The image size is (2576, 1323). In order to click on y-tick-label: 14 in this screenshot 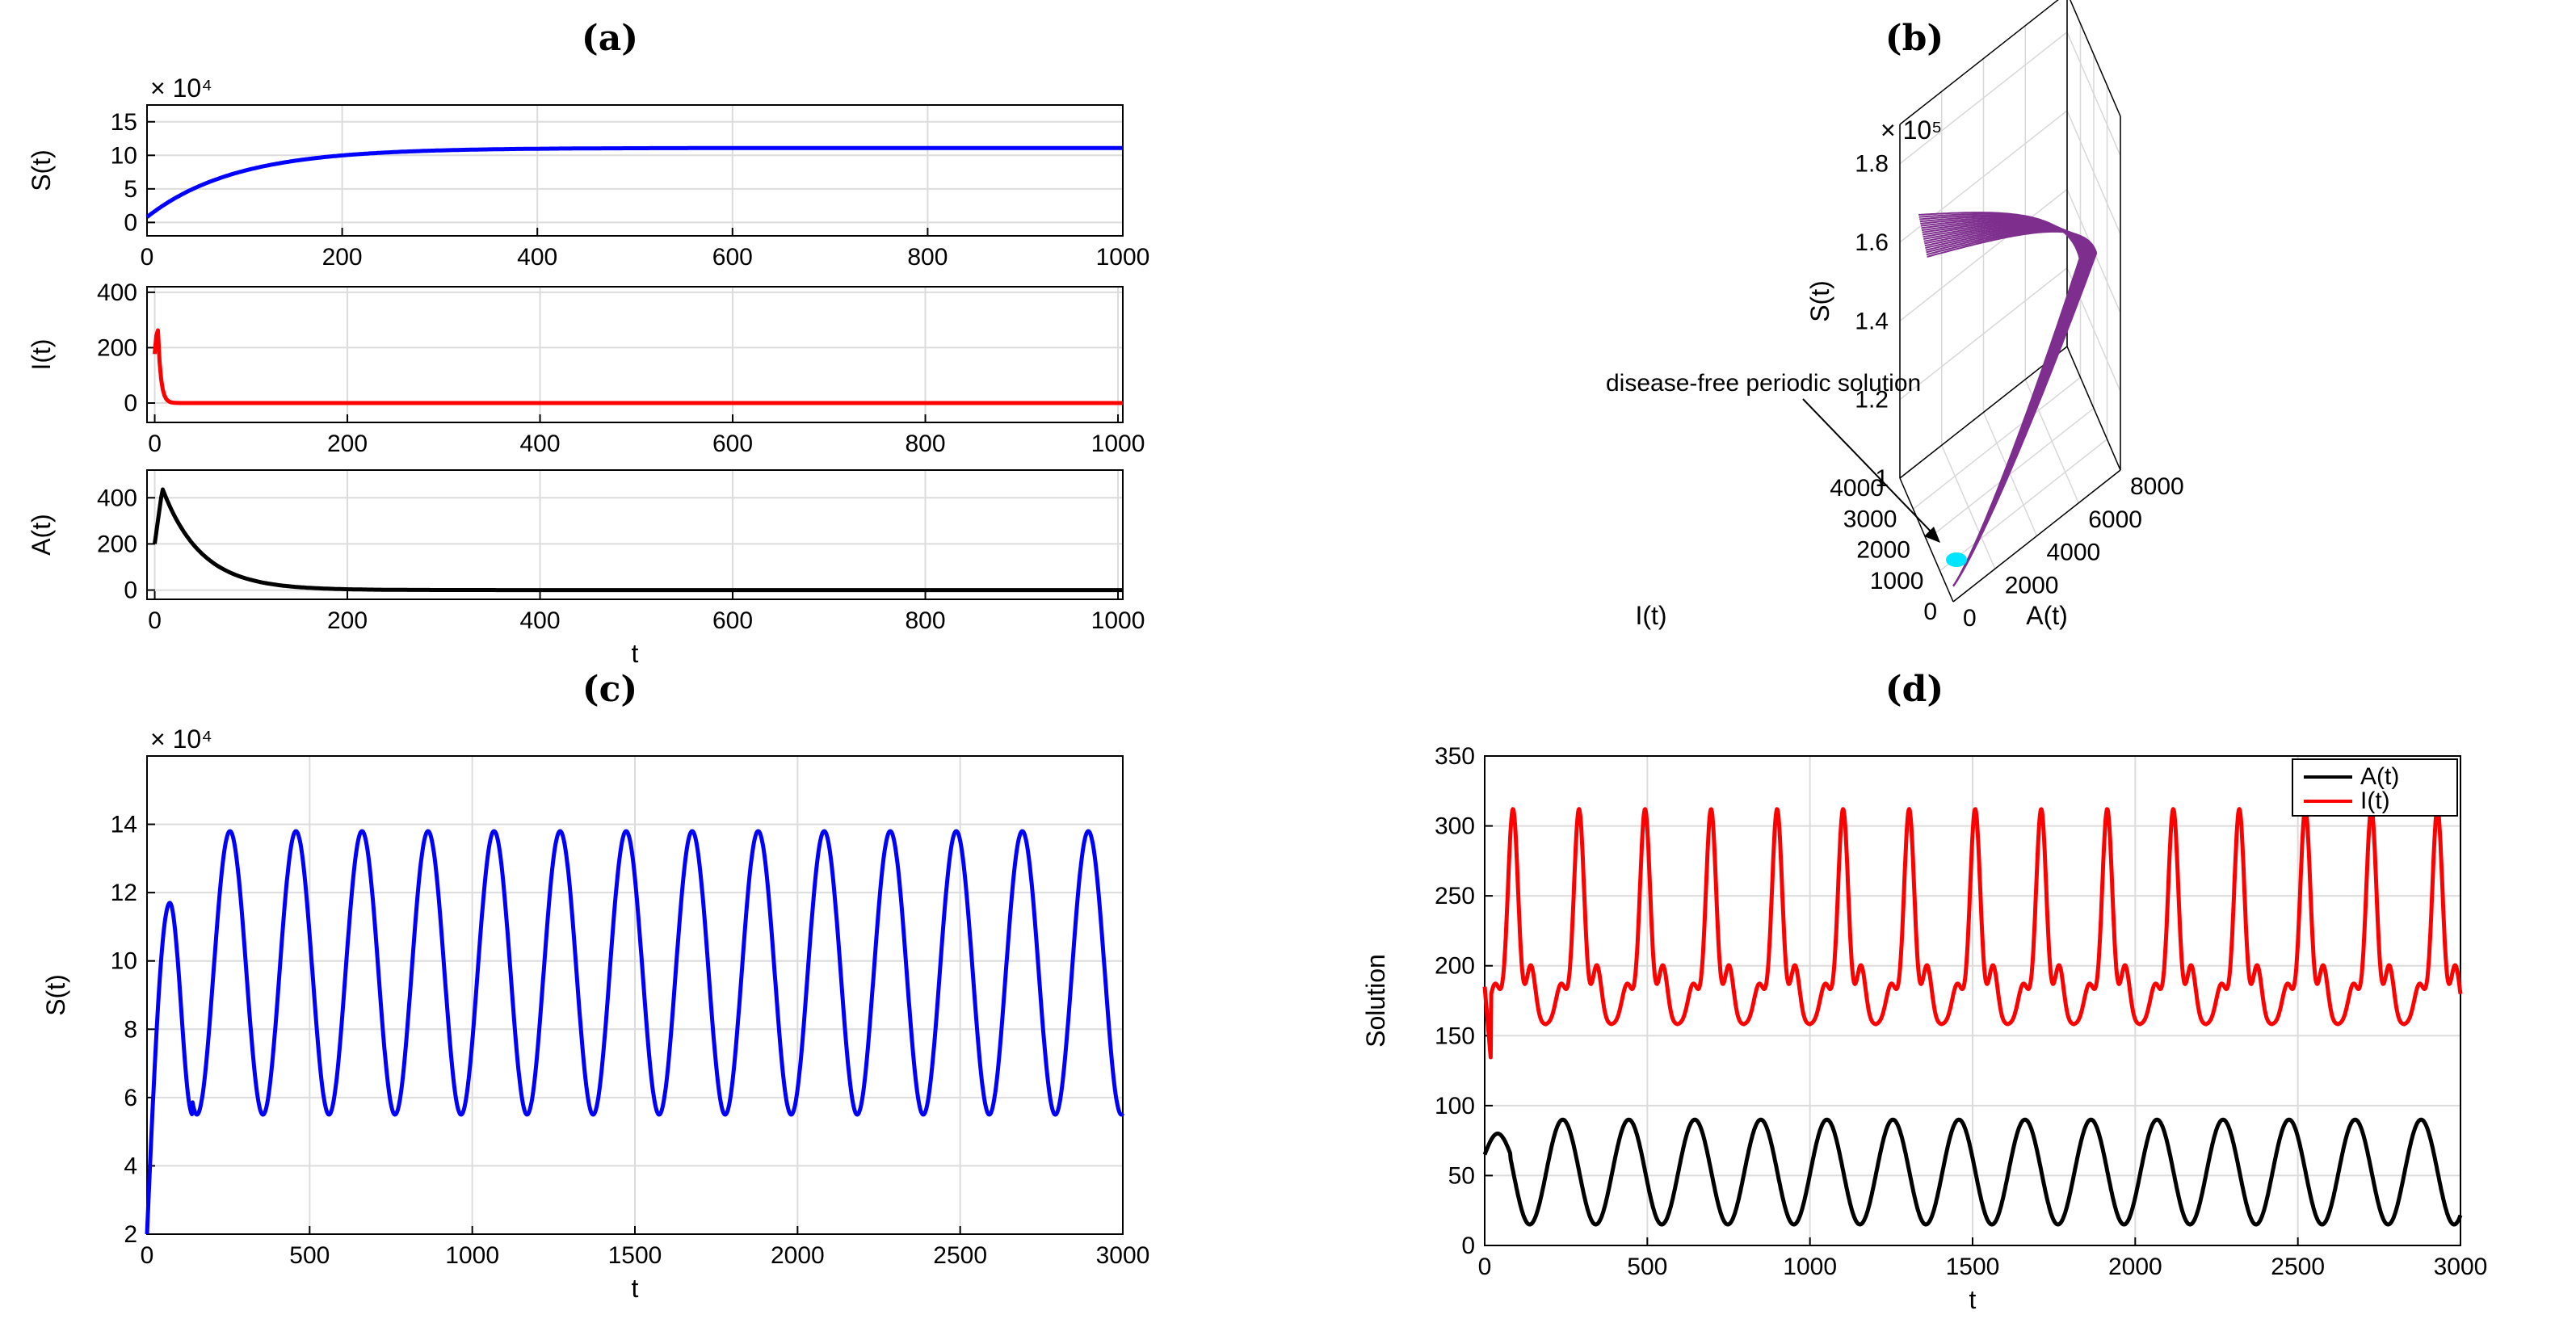, I will do `click(124, 825)`.